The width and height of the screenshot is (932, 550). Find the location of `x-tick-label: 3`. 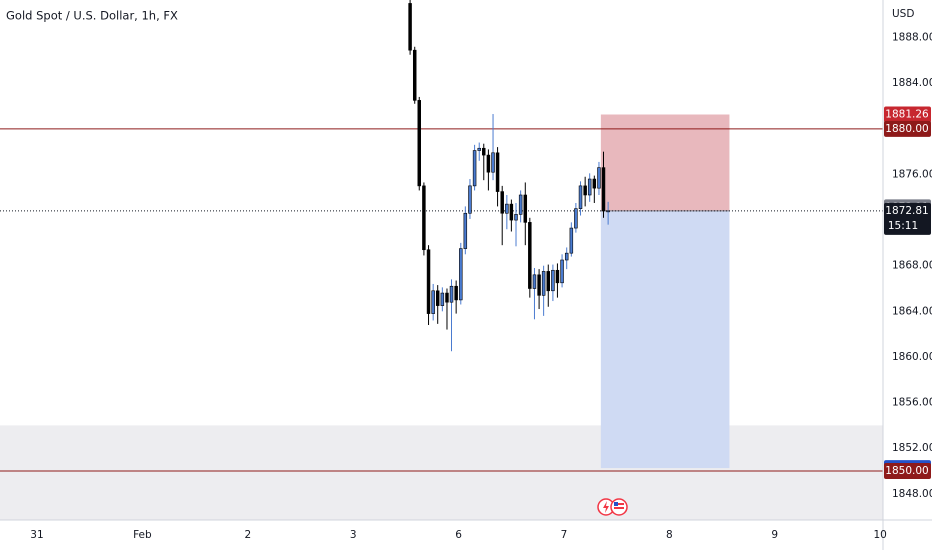

x-tick-label: 3 is located at coordinates (353, 535).